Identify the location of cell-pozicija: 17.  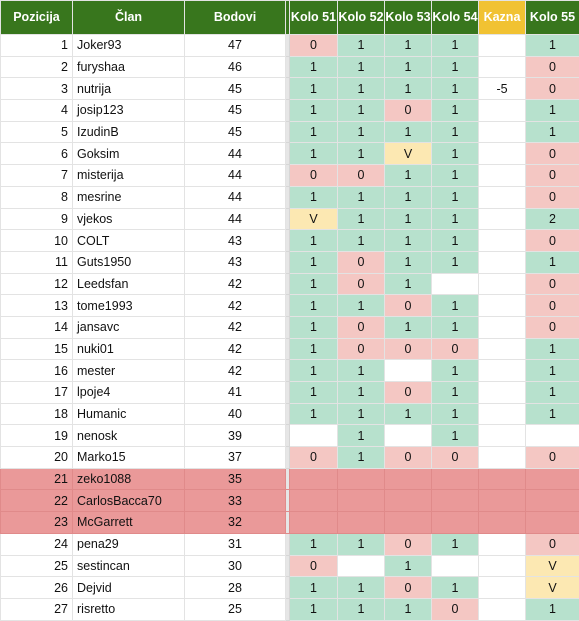
(37, 393).